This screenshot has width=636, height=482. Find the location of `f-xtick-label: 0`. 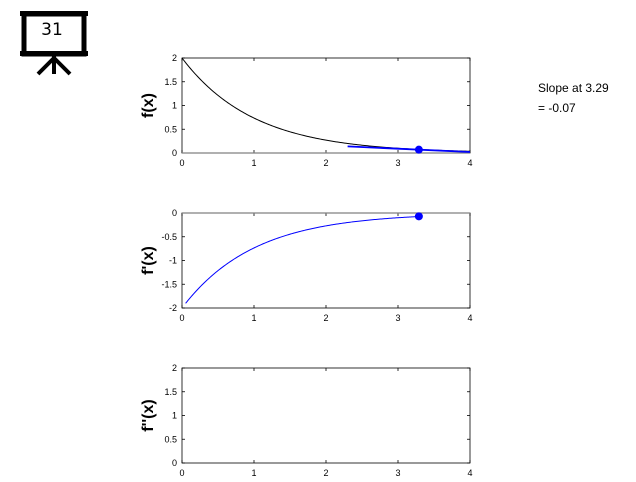

f-xtick-label: 0 is located at coordinates (181, 163).